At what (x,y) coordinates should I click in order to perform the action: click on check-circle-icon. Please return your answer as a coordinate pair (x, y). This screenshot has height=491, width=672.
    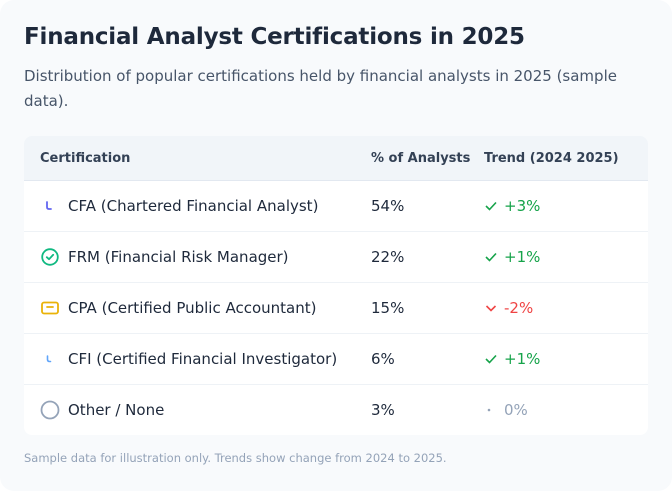
    Looking at the image, I should click on (50, 257).